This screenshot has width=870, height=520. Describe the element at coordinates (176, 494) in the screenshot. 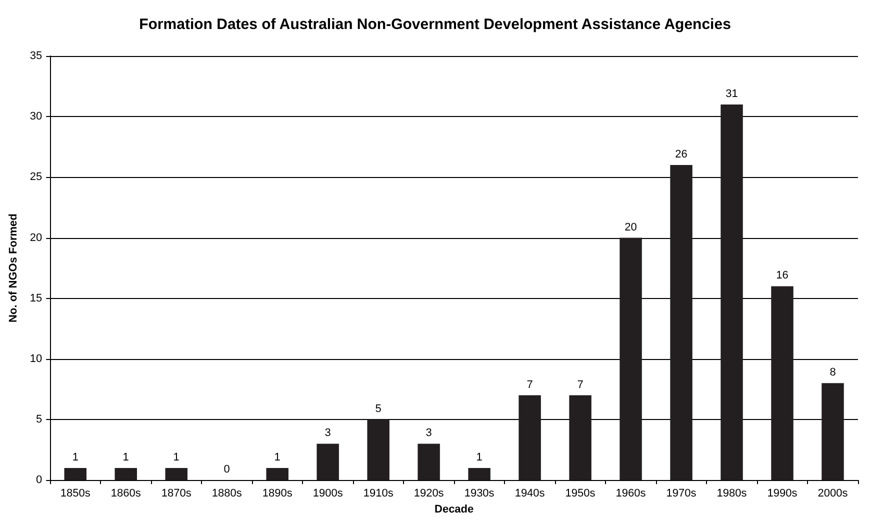

I see `x-tick-label: 1870s` at that location.